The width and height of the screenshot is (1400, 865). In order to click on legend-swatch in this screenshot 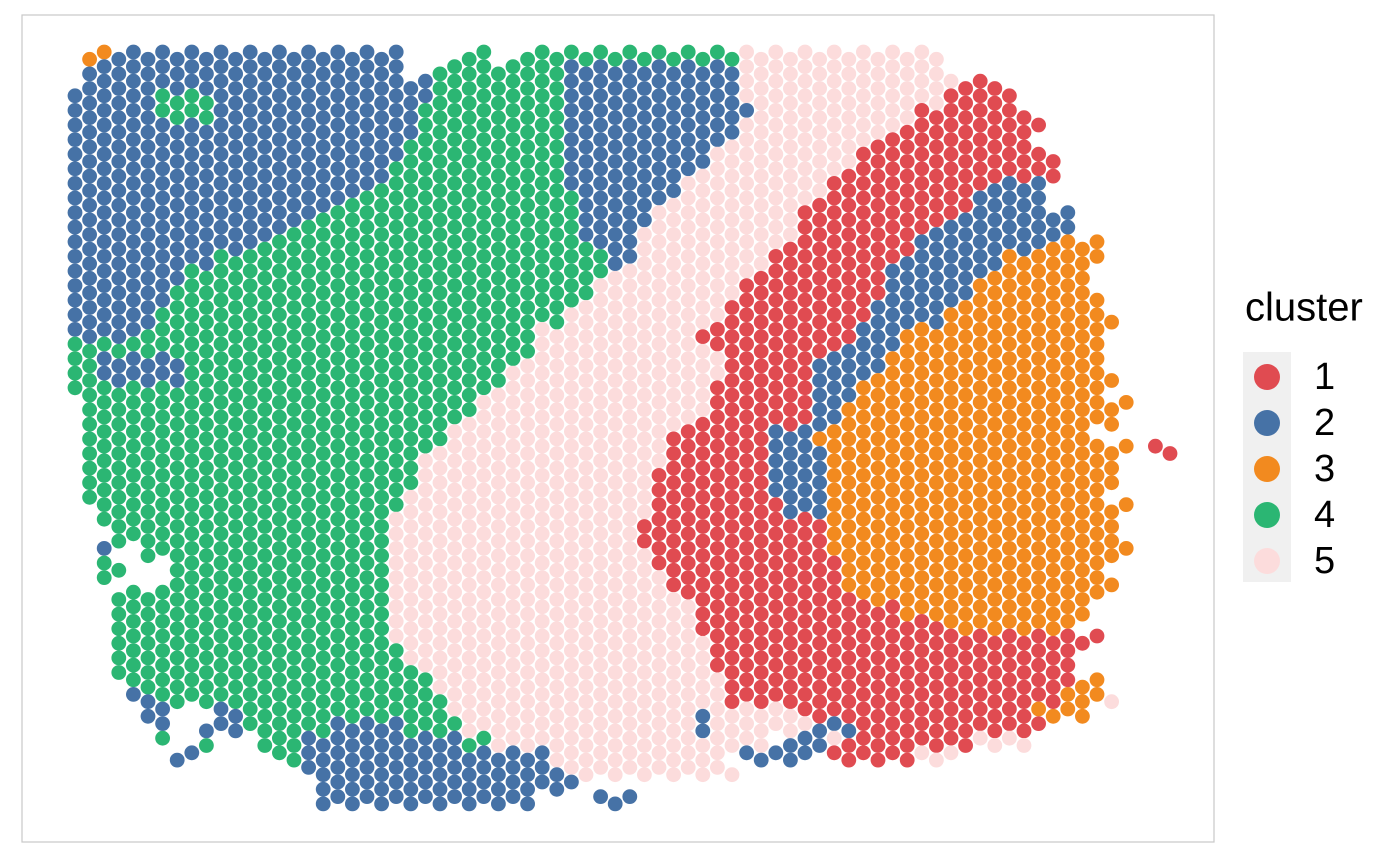, I will do `click(1267, 469)`.